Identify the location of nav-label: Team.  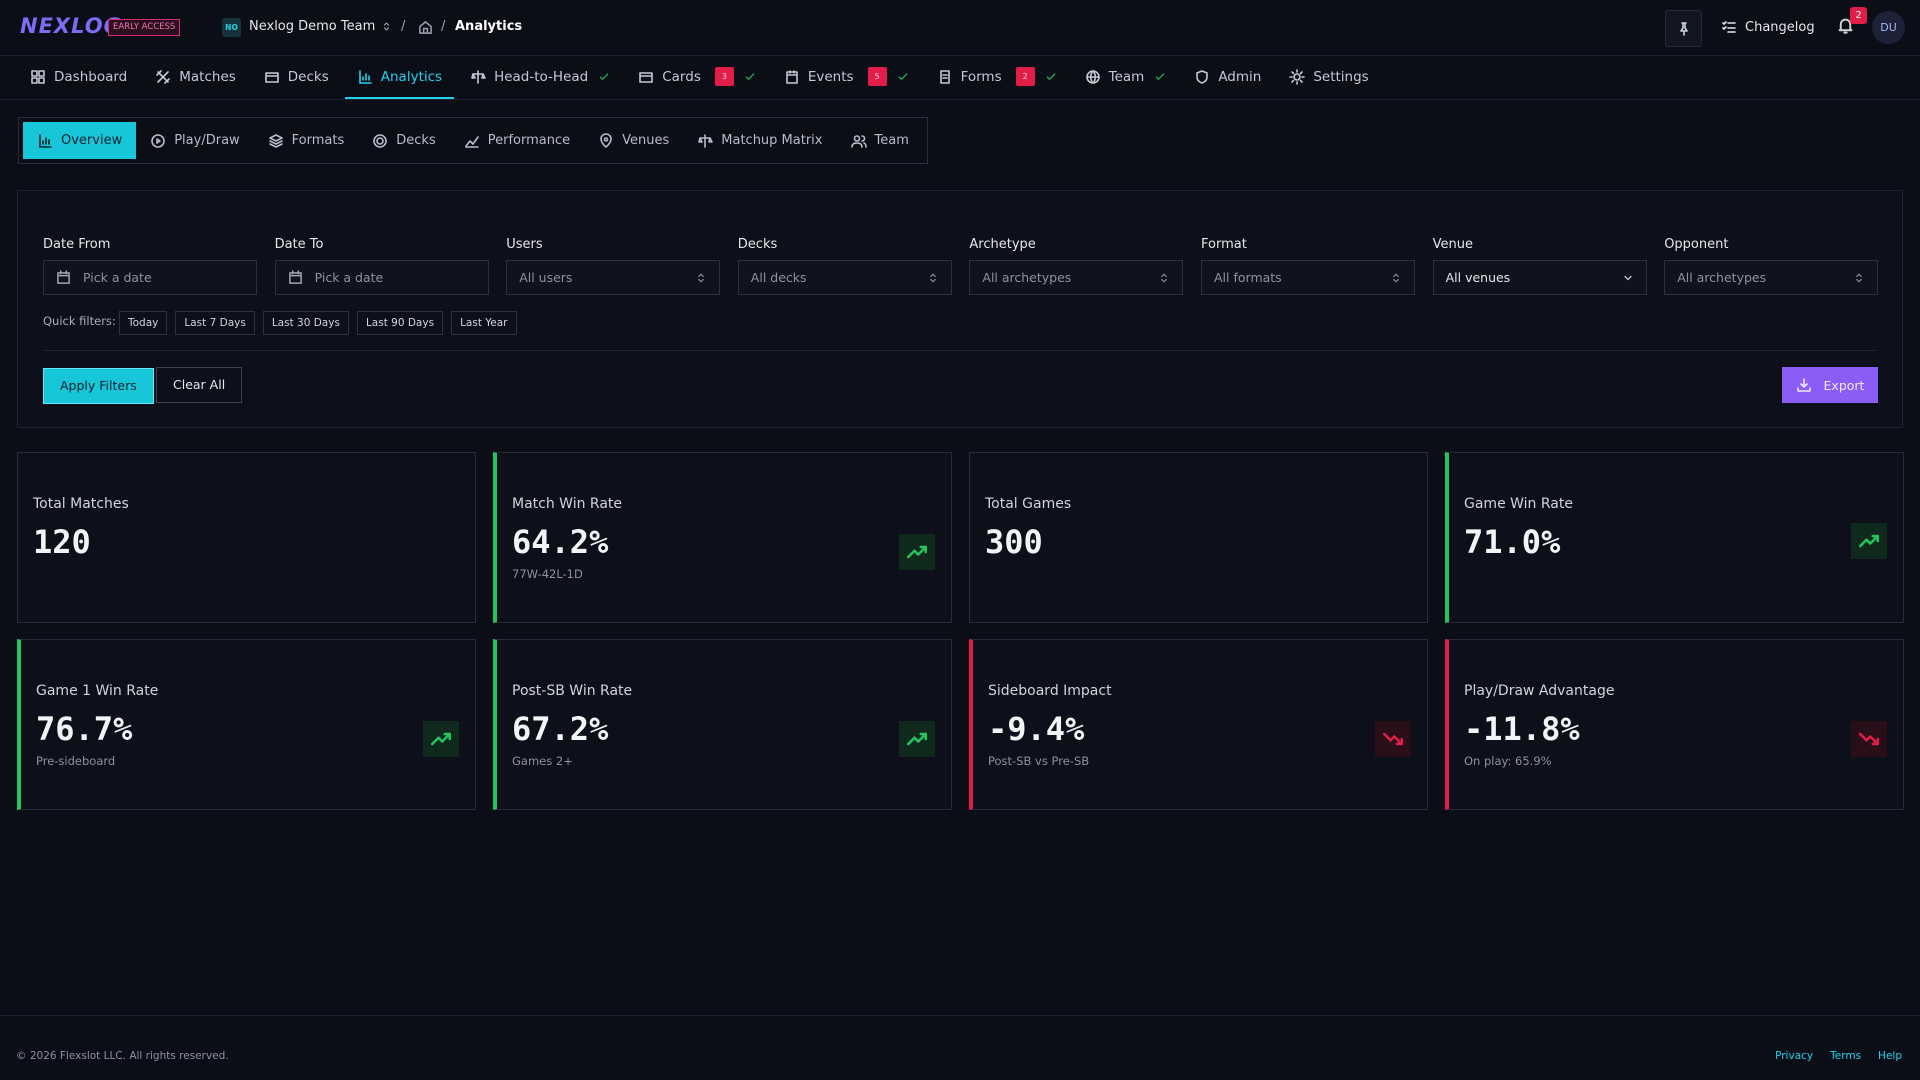
(1126, 76).